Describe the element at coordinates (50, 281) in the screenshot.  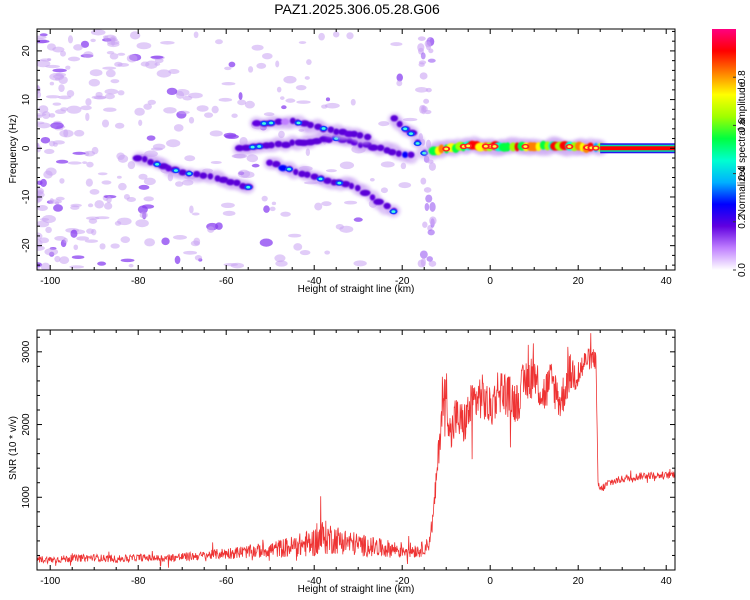
I see `spectrogram-x-tick-label: -100` at that location.